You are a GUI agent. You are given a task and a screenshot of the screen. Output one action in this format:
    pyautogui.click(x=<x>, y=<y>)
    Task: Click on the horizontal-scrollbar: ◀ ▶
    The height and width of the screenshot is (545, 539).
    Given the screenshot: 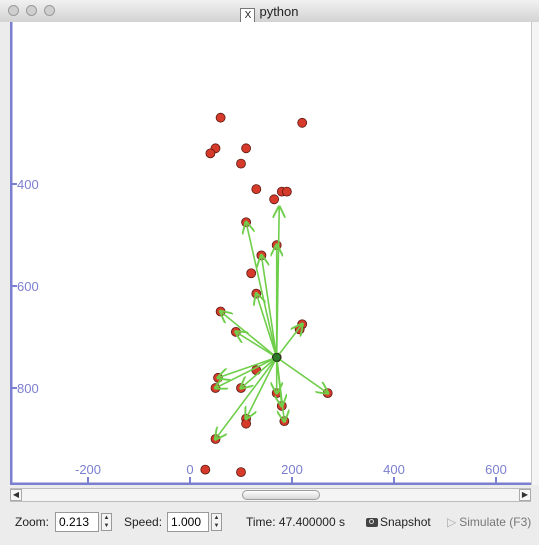 What is the action you would take?
    pyautogui.click(x=270, y=495)
    